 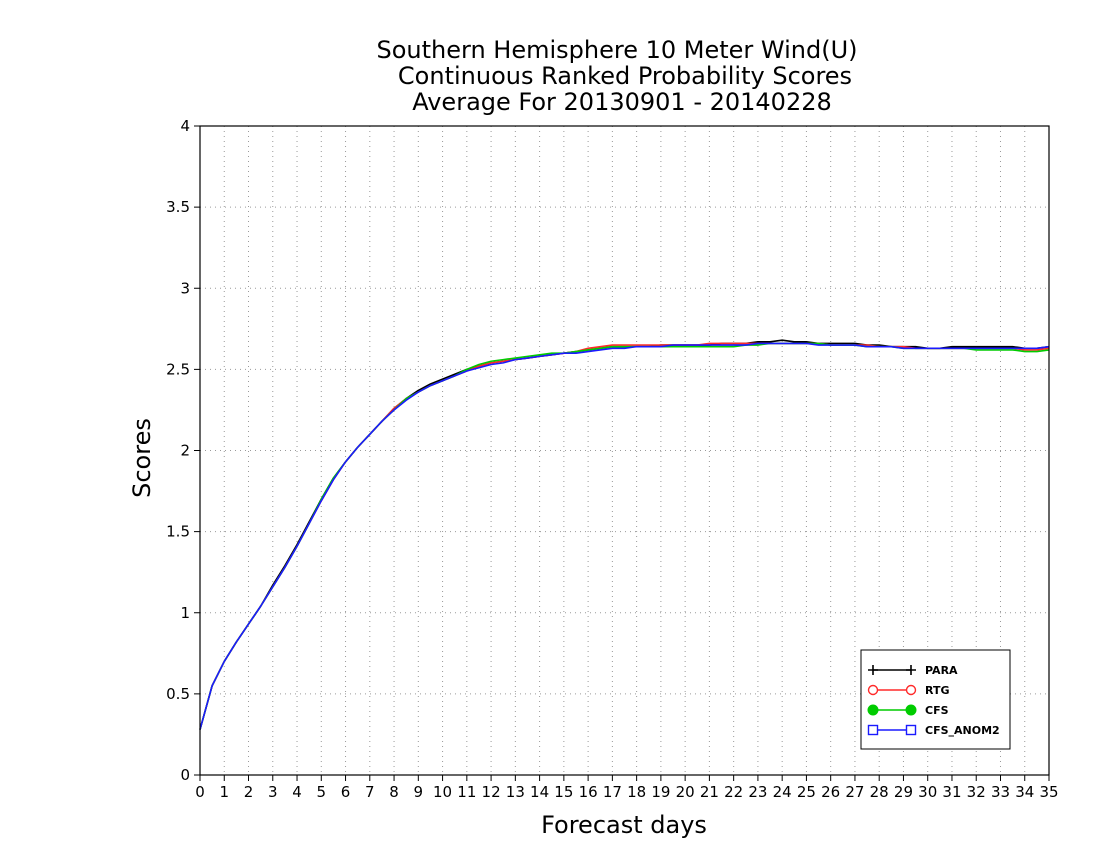 I want to click on x-tick-label: 31, so click(x=951, y=792).